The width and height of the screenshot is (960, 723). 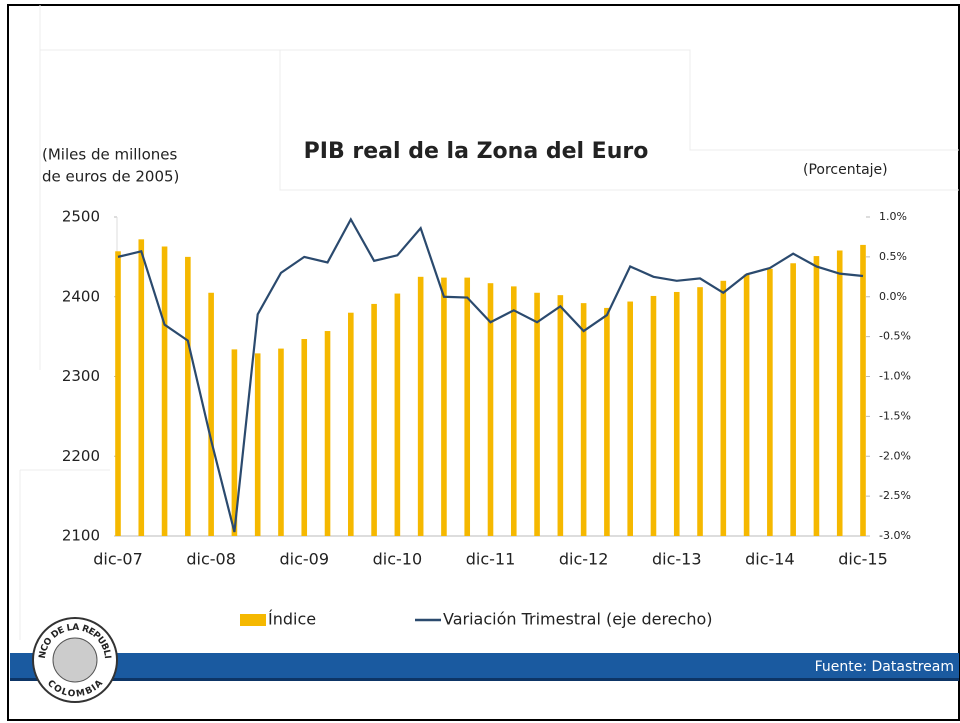 What do you see at coordinates (484, 679) in the screenshot?
I see `footer-shadow` at bounding box center [484, 679].